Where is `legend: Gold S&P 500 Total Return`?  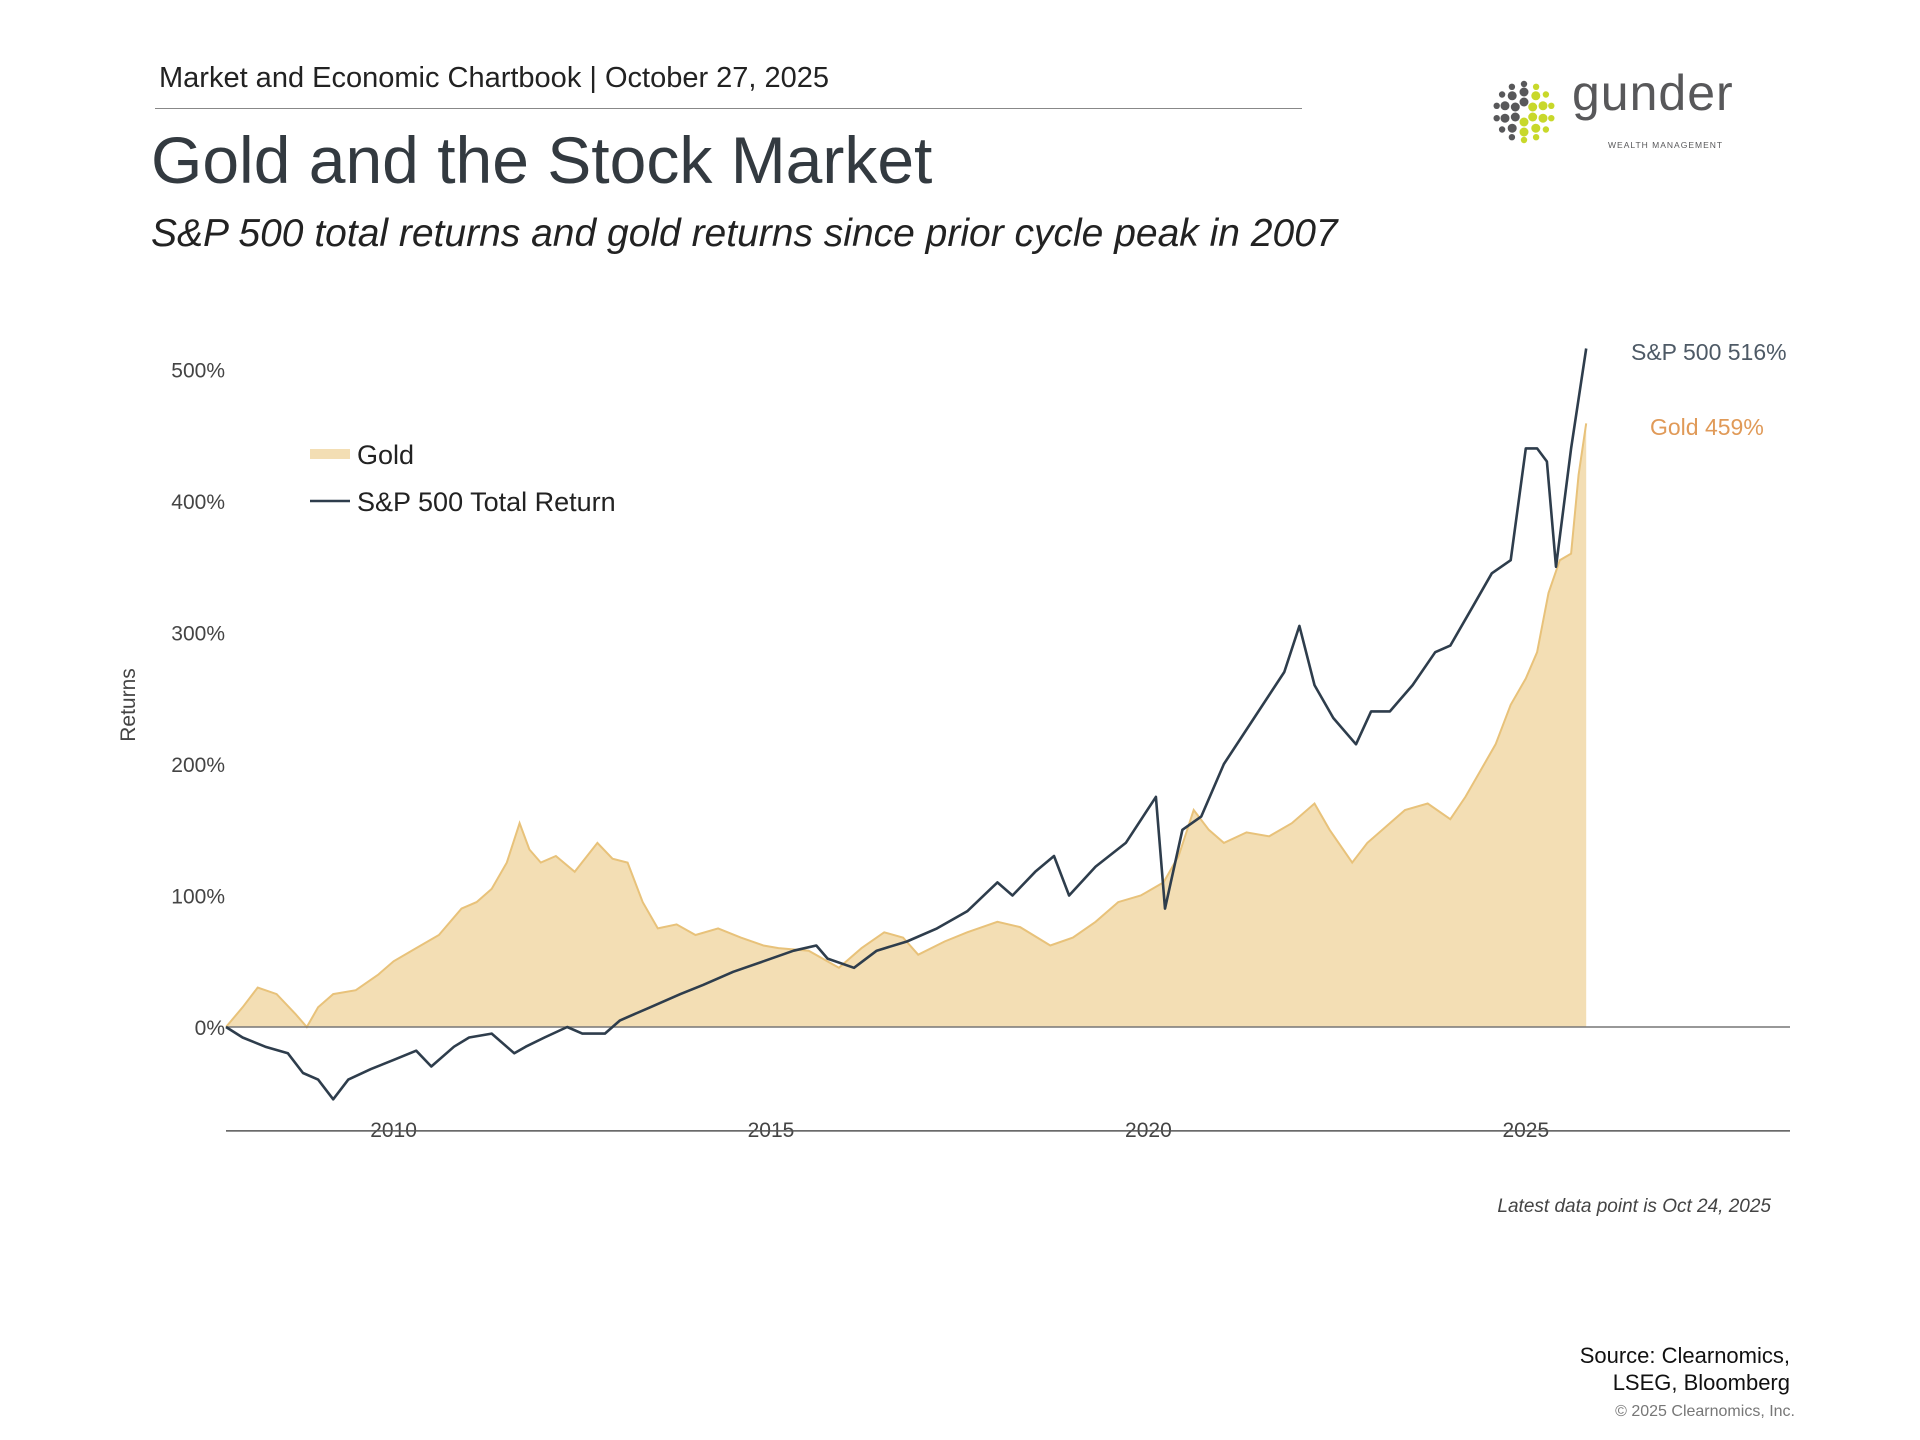 legend: Gold S&P 500 Total Return is located at coordinates (463, 478).